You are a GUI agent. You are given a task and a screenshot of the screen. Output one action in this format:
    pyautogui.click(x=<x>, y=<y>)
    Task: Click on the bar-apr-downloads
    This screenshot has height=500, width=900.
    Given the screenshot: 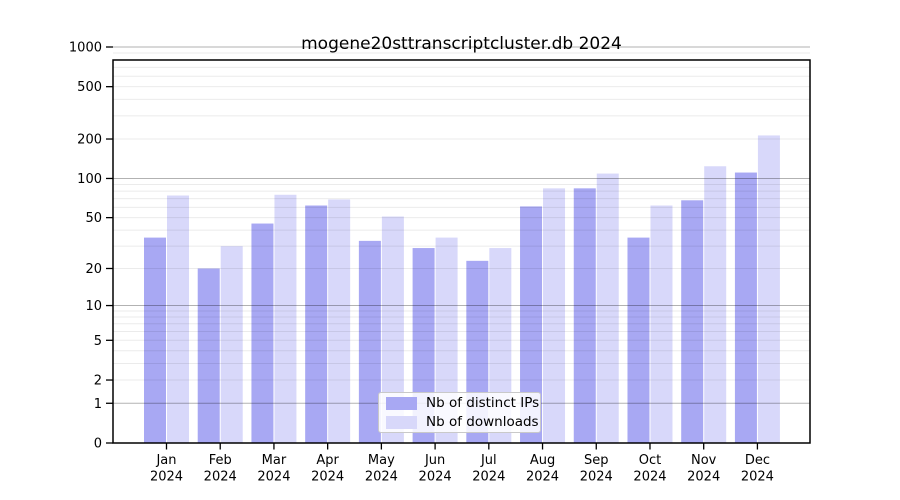 What is the action you would take?
    pyautogui.click(x=339, y=321)
    